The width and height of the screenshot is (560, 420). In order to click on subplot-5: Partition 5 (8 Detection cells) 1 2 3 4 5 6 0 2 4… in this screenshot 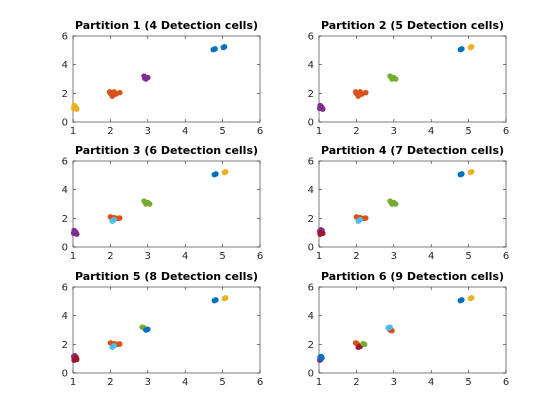, I will do `click(163, 329)`.